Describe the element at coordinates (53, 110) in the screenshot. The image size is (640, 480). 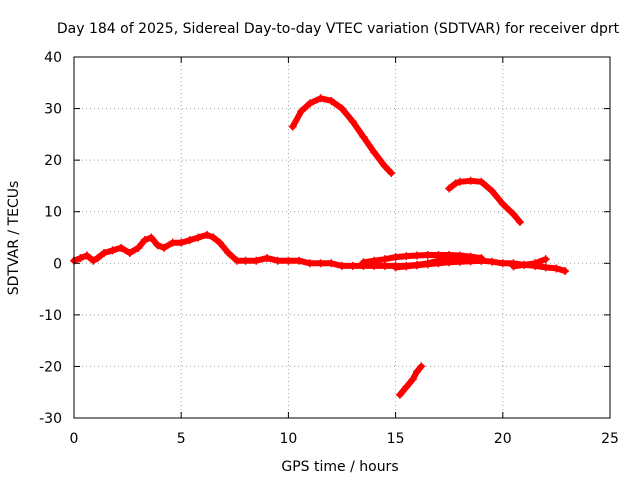
I see `y-tick-label: 30` at that location.